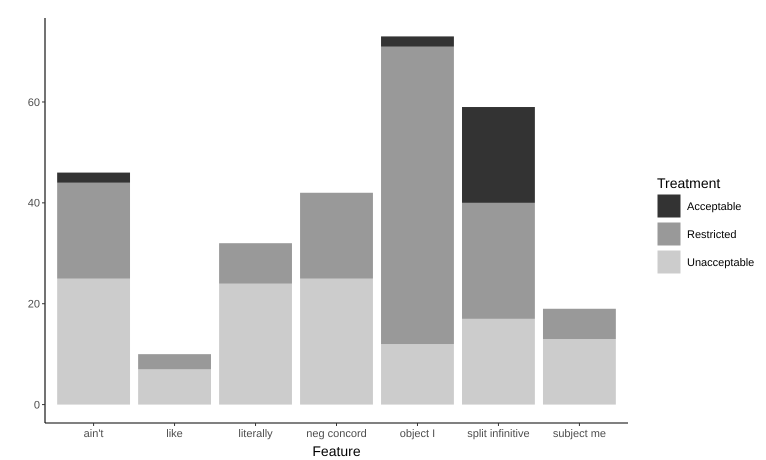 This screenshot has height=460, width=766. I want to click on x-tick-label: ain't, so click(94, 434).